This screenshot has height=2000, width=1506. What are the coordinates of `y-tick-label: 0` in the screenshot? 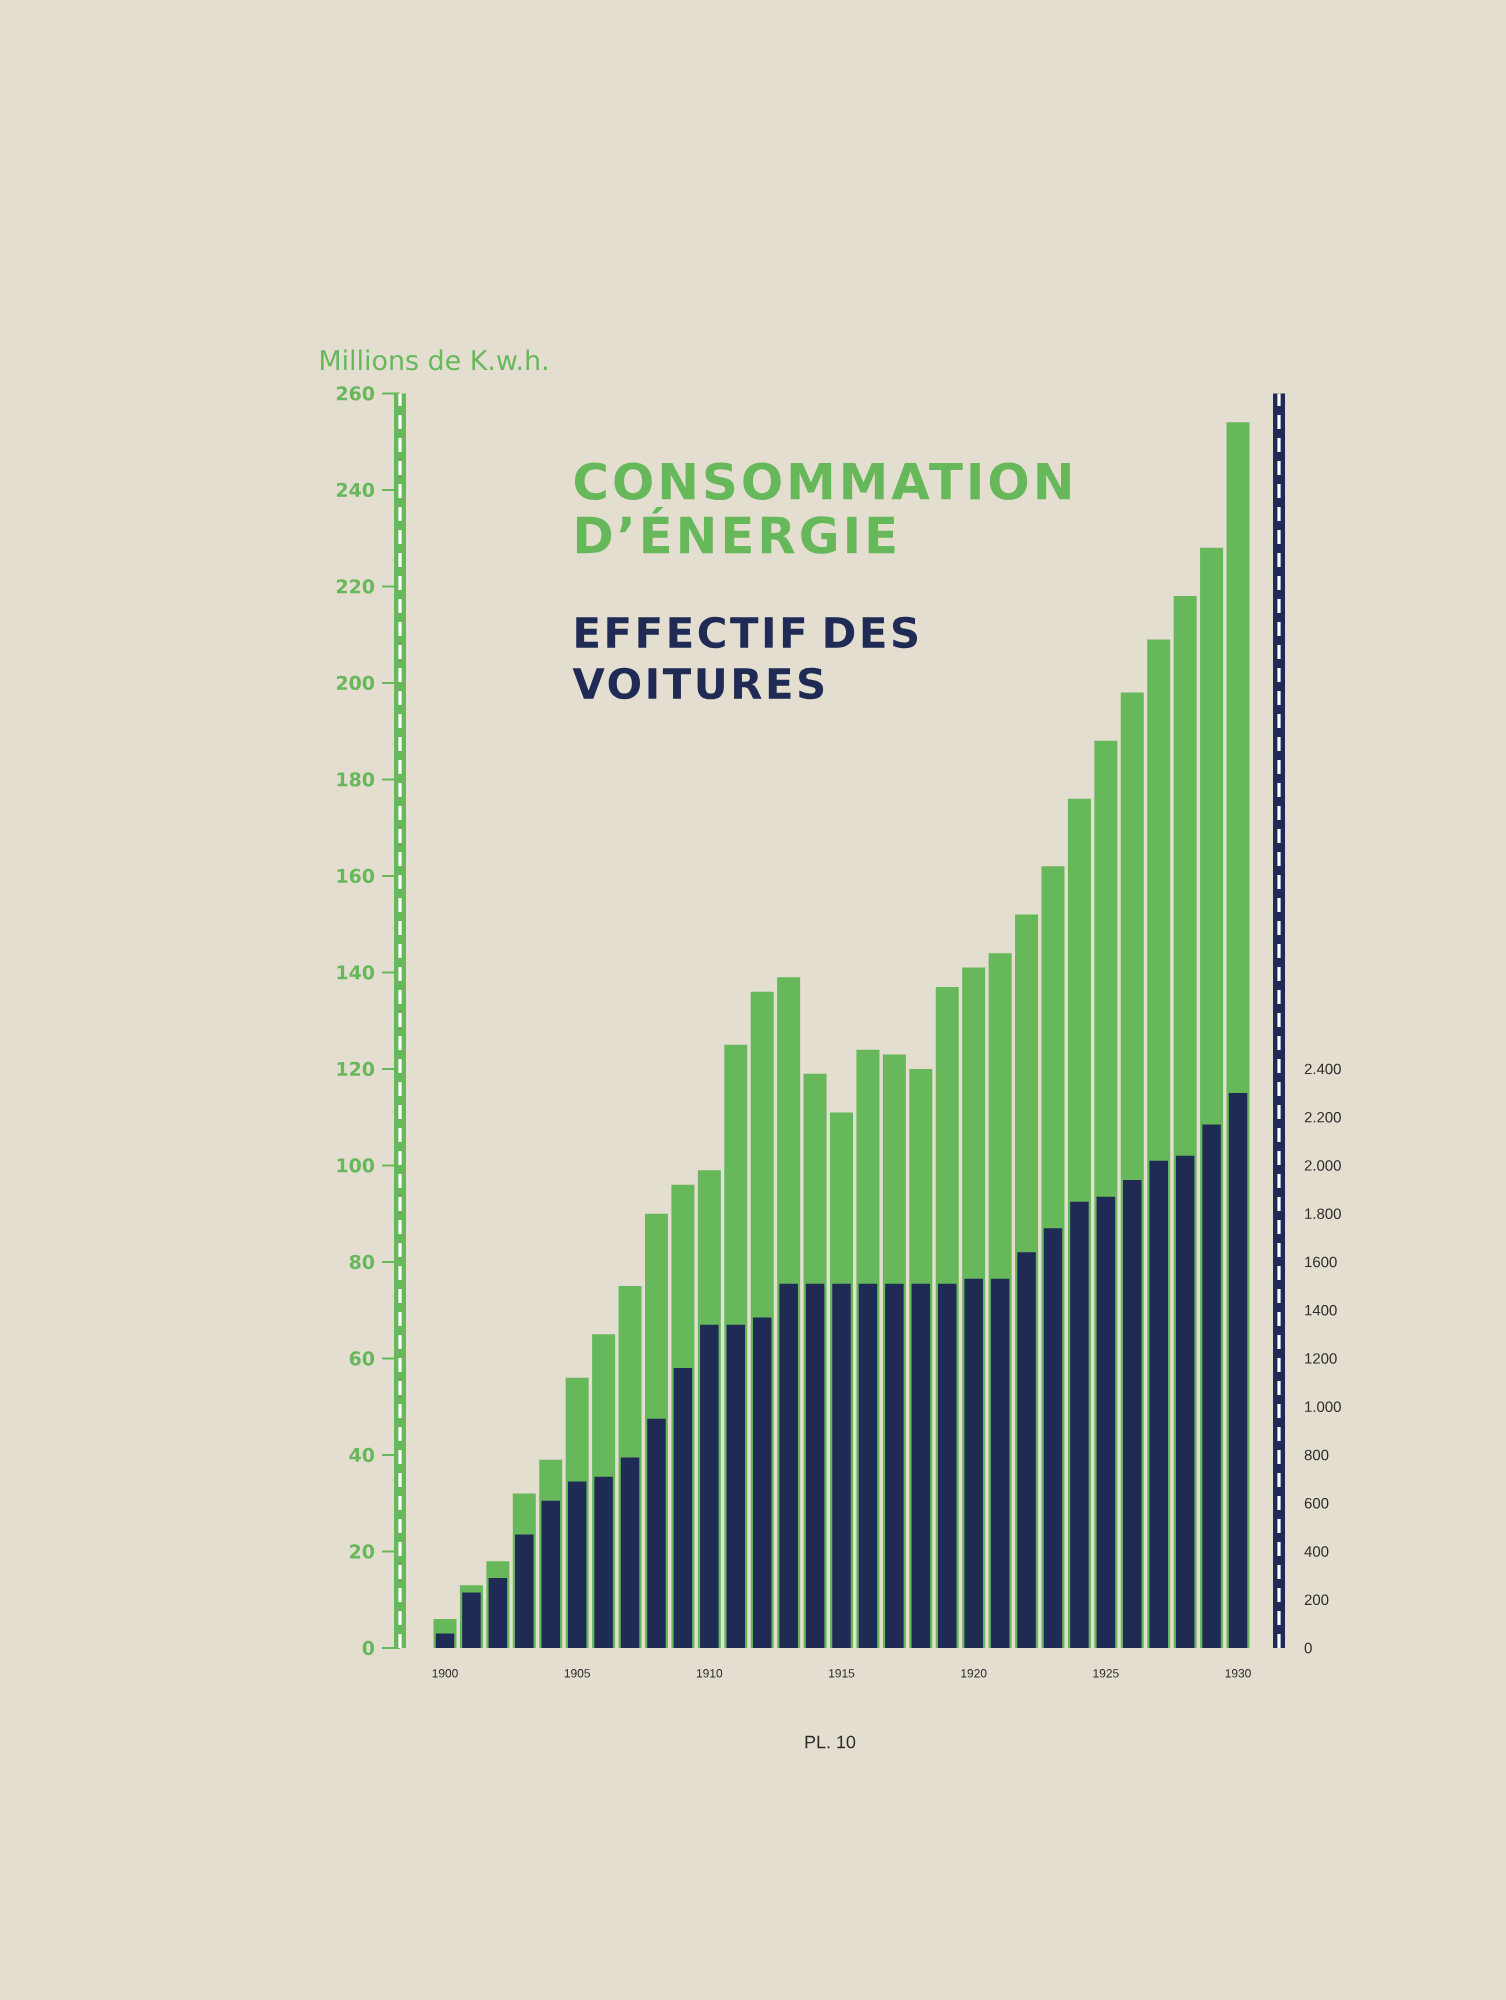 It's located at (368, 1648).